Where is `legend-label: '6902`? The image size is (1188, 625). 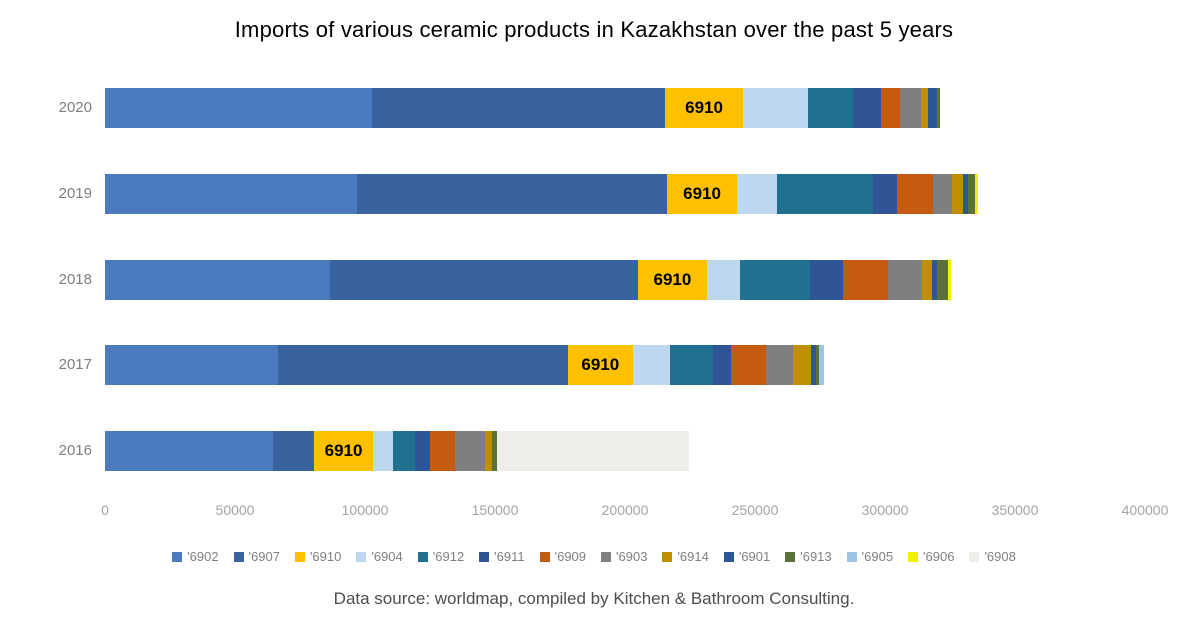 legend-label: '6902 is located at coordinates (203, 556).